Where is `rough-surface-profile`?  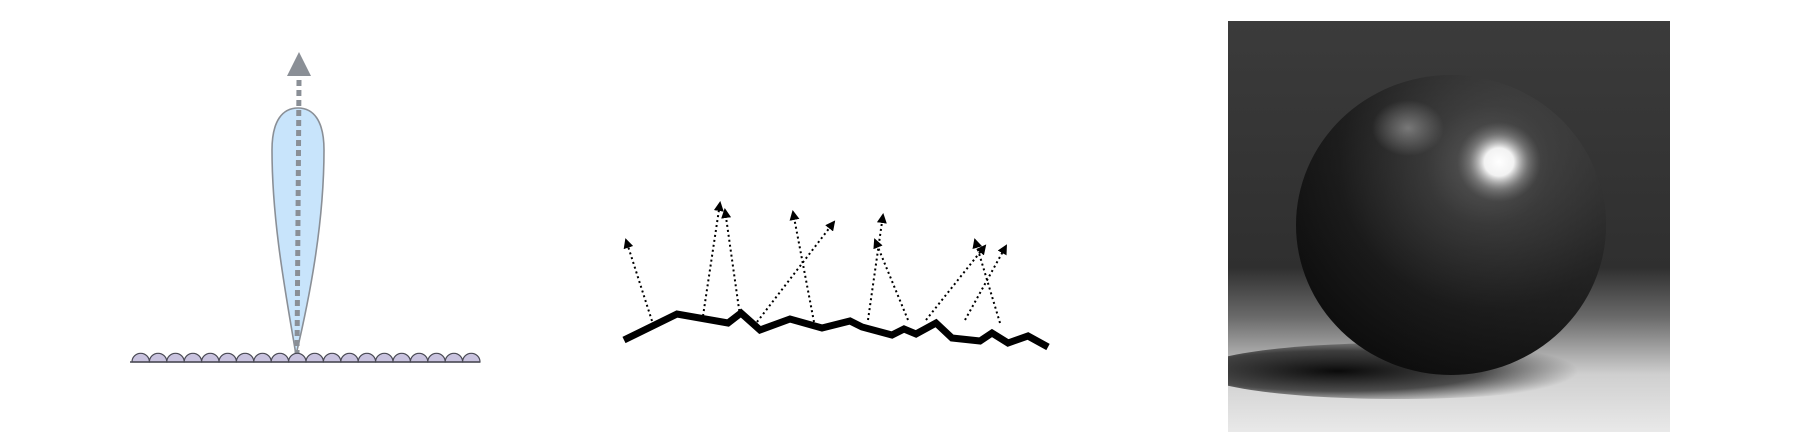
rough-surface-profile is located at coordinates (836, 329).